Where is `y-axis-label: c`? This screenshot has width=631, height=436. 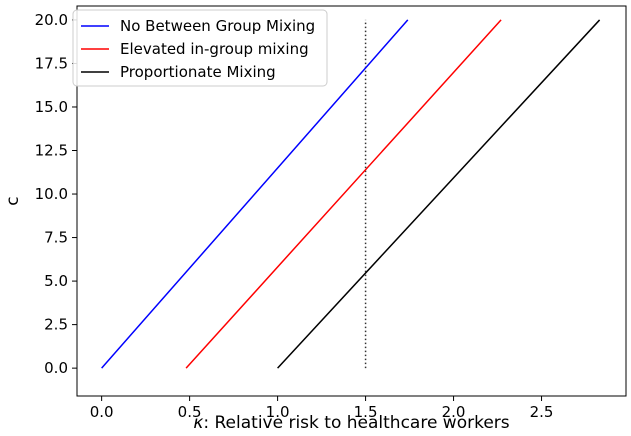 y-axis-label: c is located at coordinates (13, 200).